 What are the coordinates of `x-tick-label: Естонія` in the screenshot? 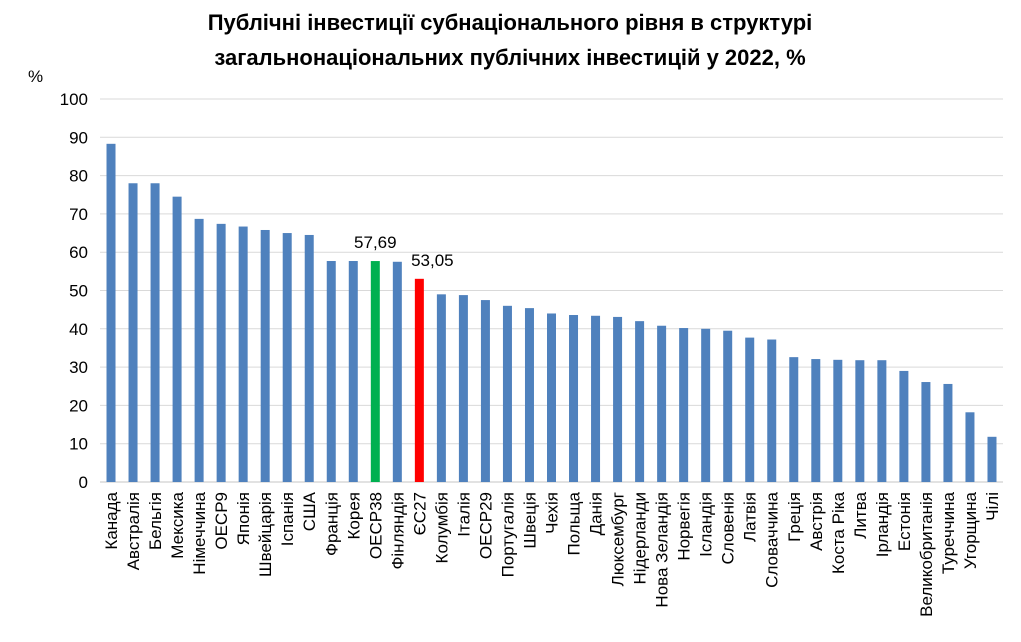 It's located at (904, 521).